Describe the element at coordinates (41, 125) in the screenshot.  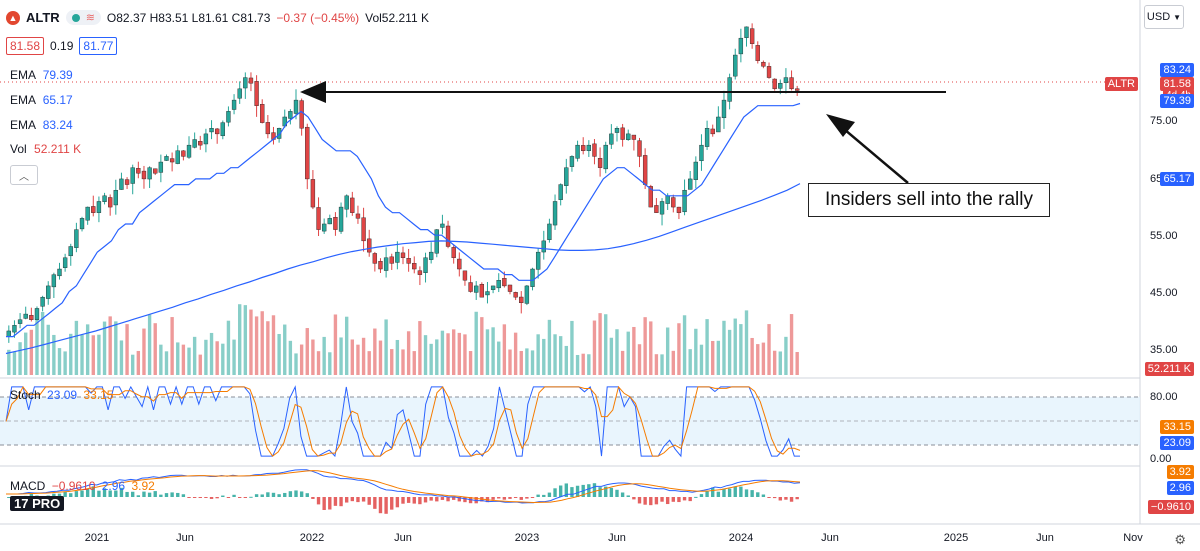
I see `legend-ema-3: EMA 83.24` at that location.